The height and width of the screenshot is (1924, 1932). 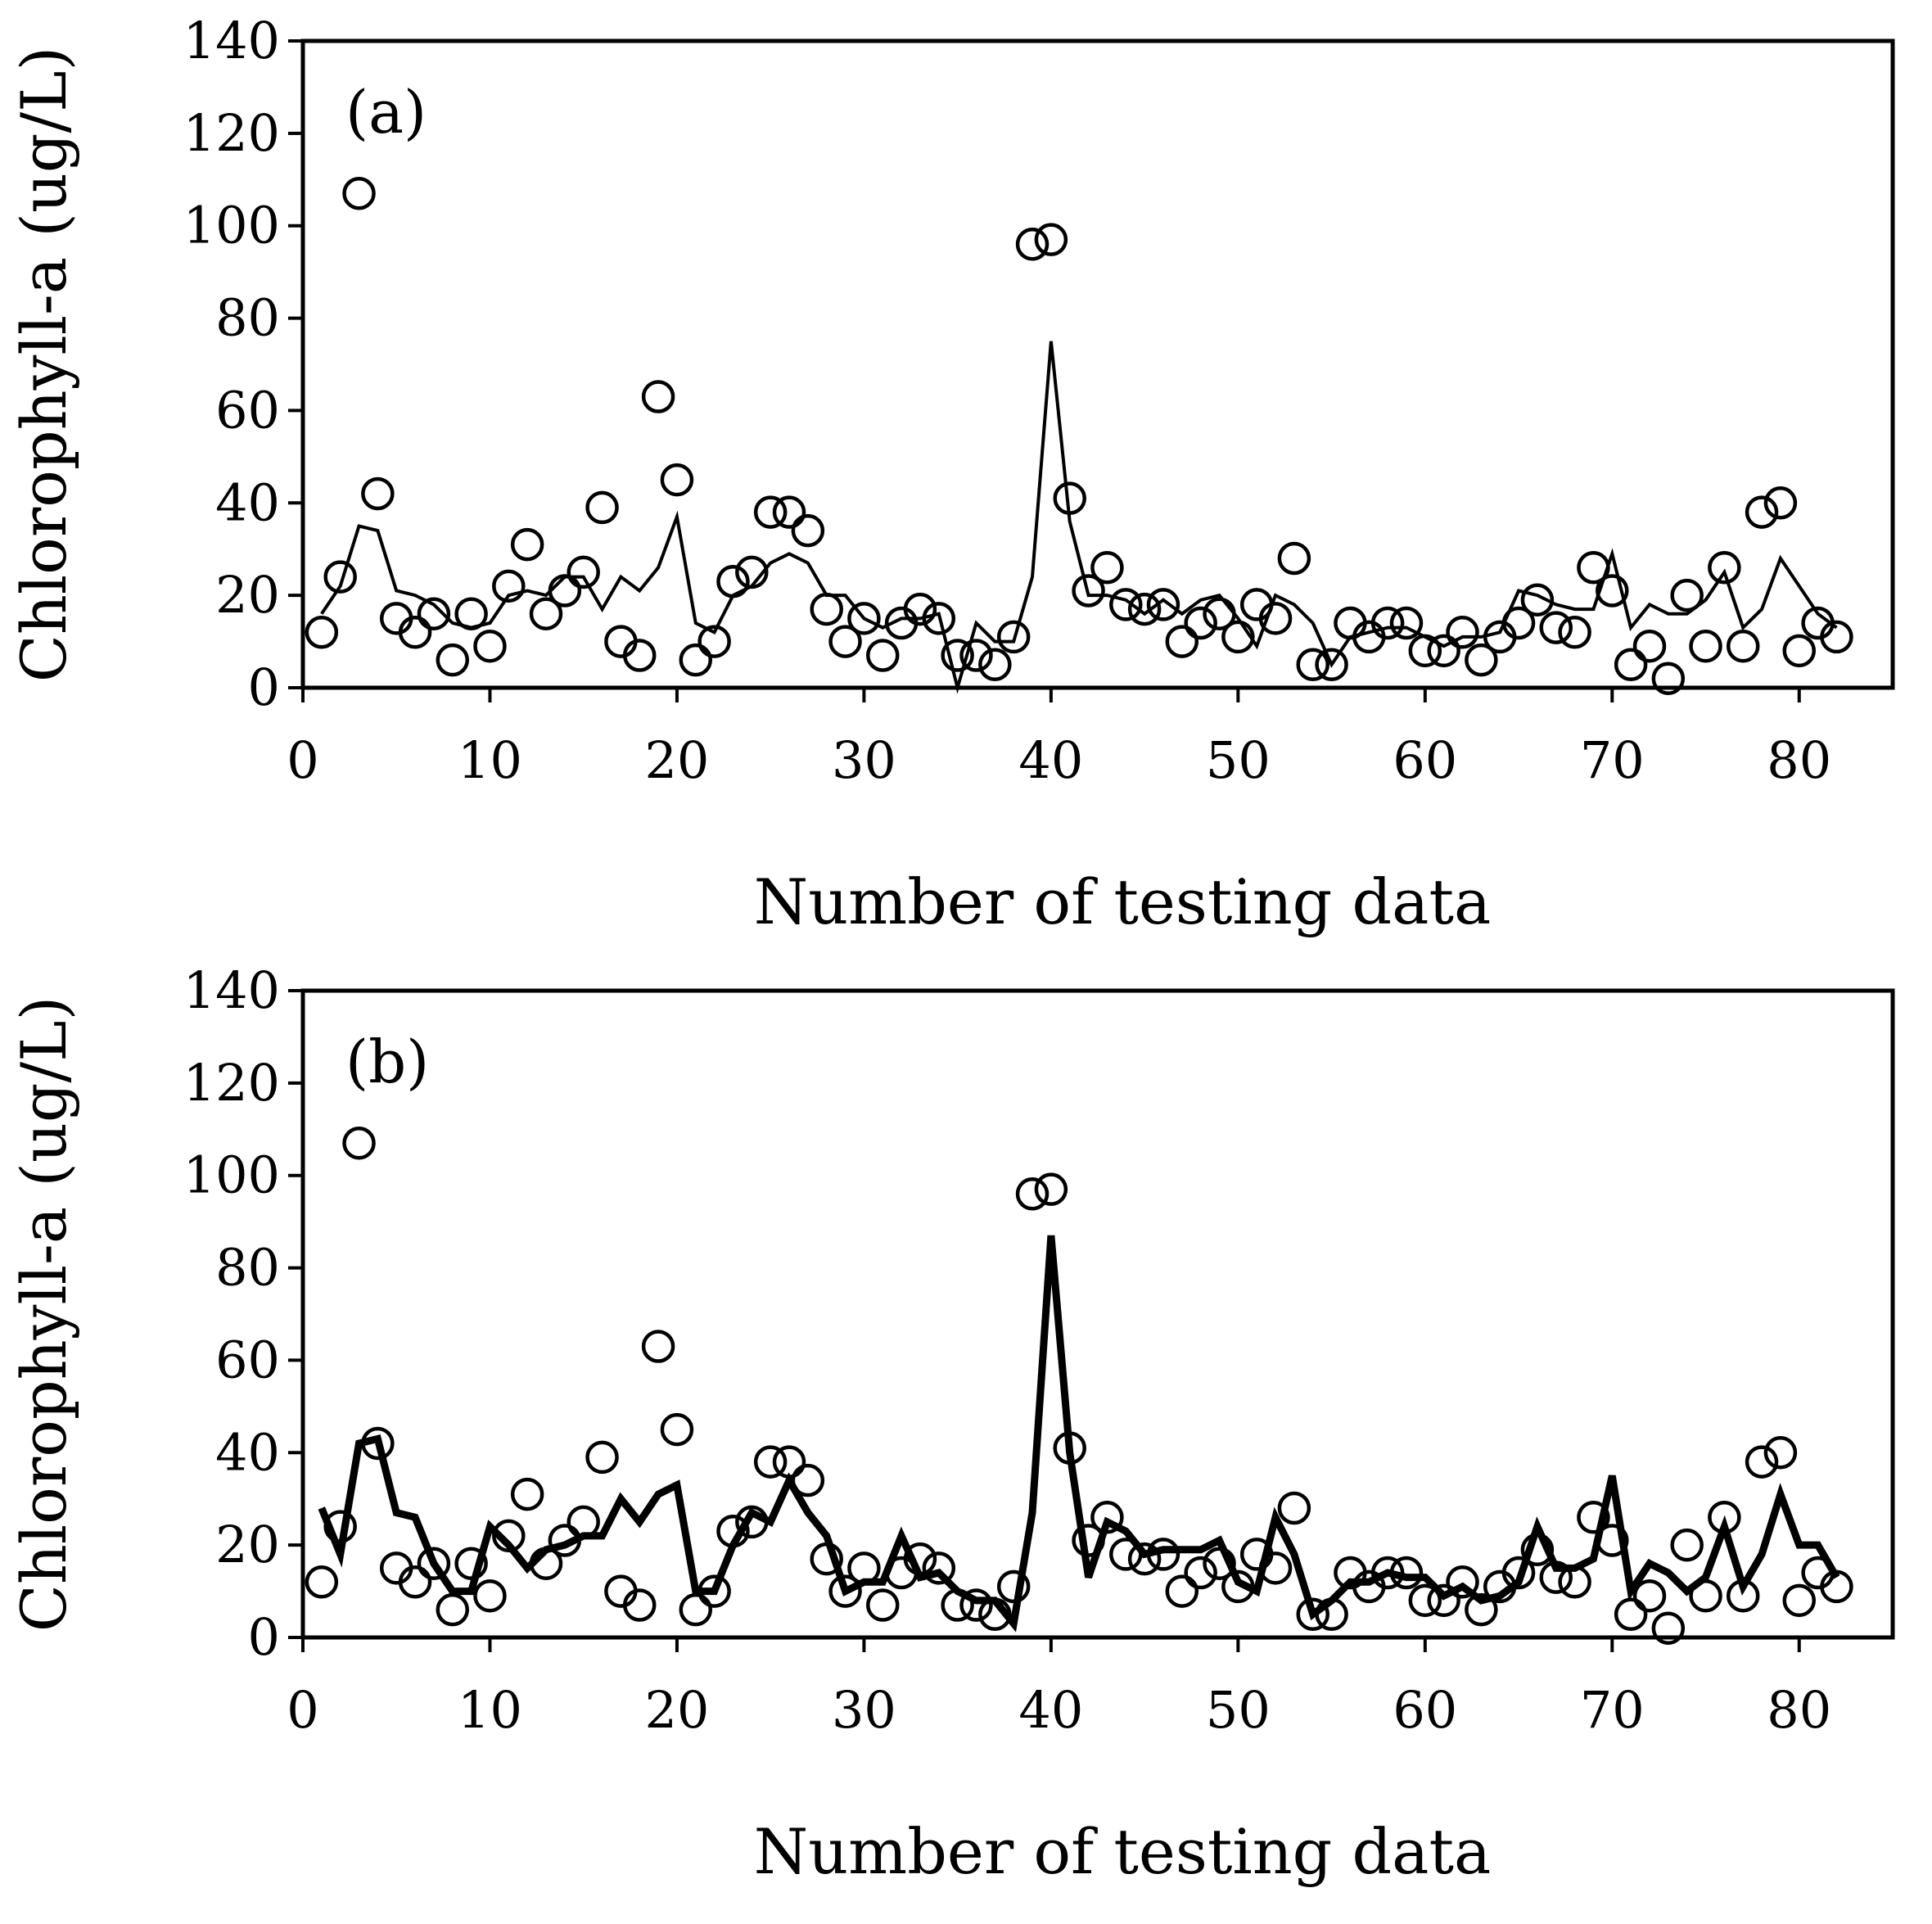 I want to click on y-tick-label: 40, so click(x=247, y=502).